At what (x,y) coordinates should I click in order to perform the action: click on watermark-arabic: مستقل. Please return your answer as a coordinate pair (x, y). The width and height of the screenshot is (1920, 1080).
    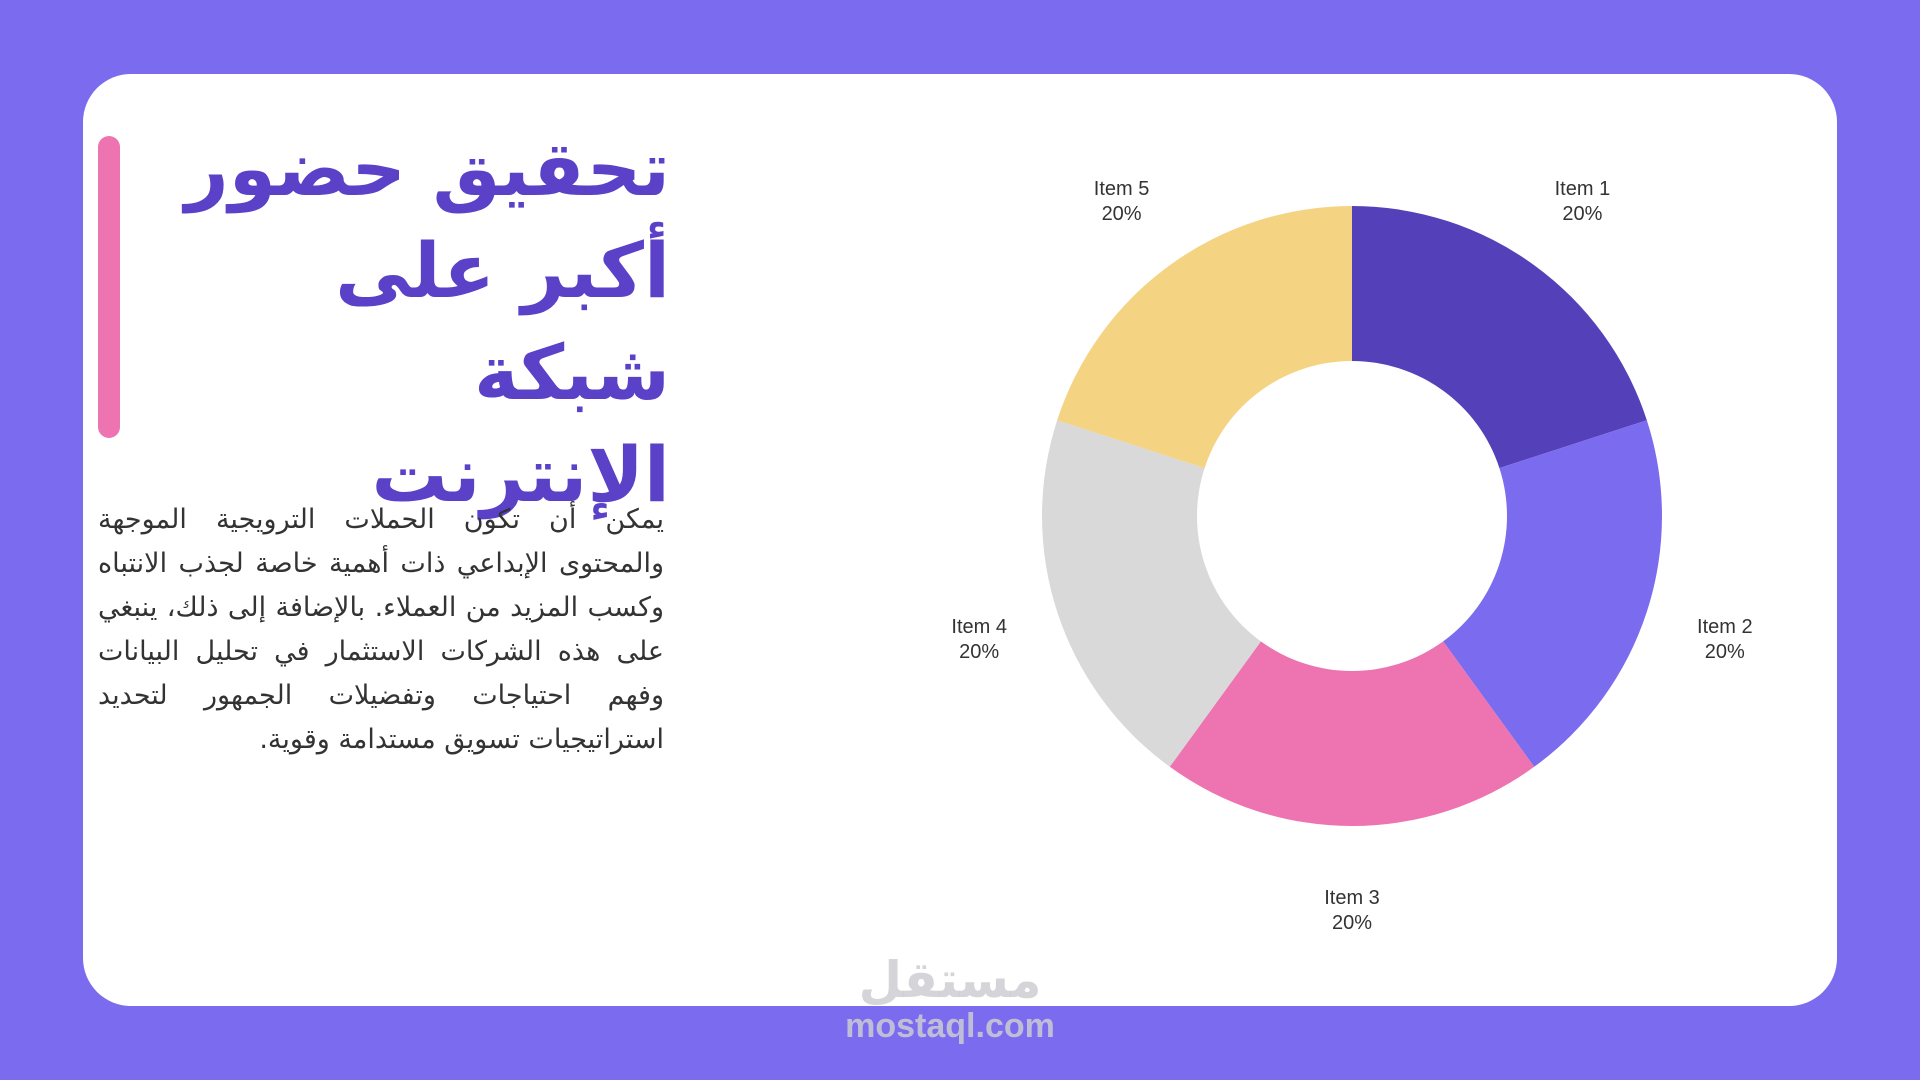
    Looking at the image, I should click on (950, 980).